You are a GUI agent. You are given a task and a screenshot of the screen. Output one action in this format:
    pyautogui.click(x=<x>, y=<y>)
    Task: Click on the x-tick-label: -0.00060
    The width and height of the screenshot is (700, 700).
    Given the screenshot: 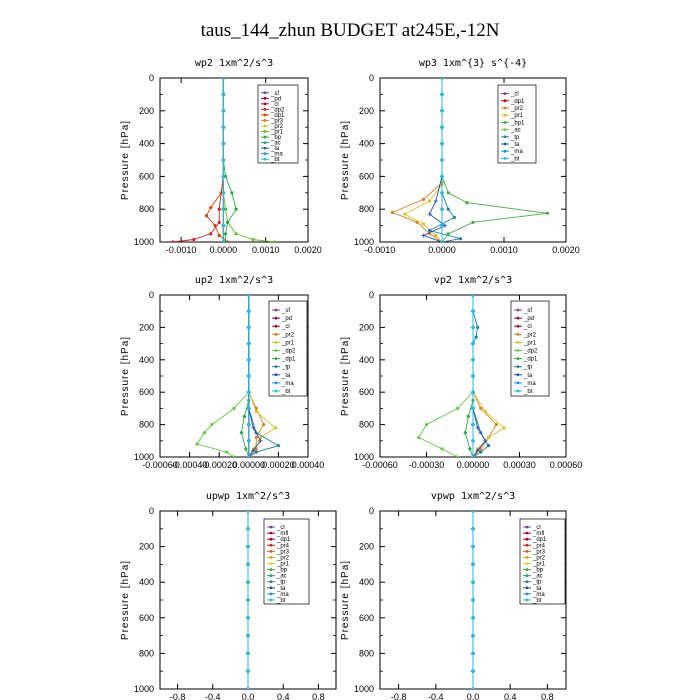 What is the action you would take?
    pyautogui.click(x=160, y=465)
    